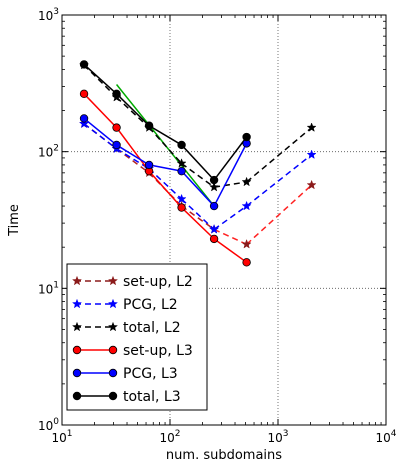  I want to click on x-tick-label: 10¹, so click(61, 437).